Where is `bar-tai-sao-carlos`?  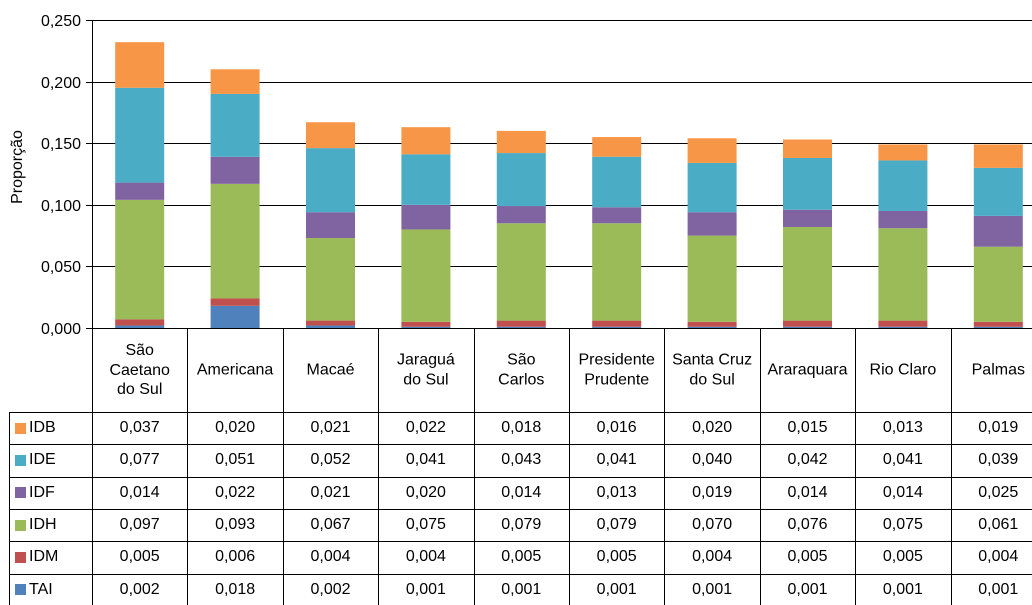
bar-tai-sao-carlos is located at coordinates (521, 327).